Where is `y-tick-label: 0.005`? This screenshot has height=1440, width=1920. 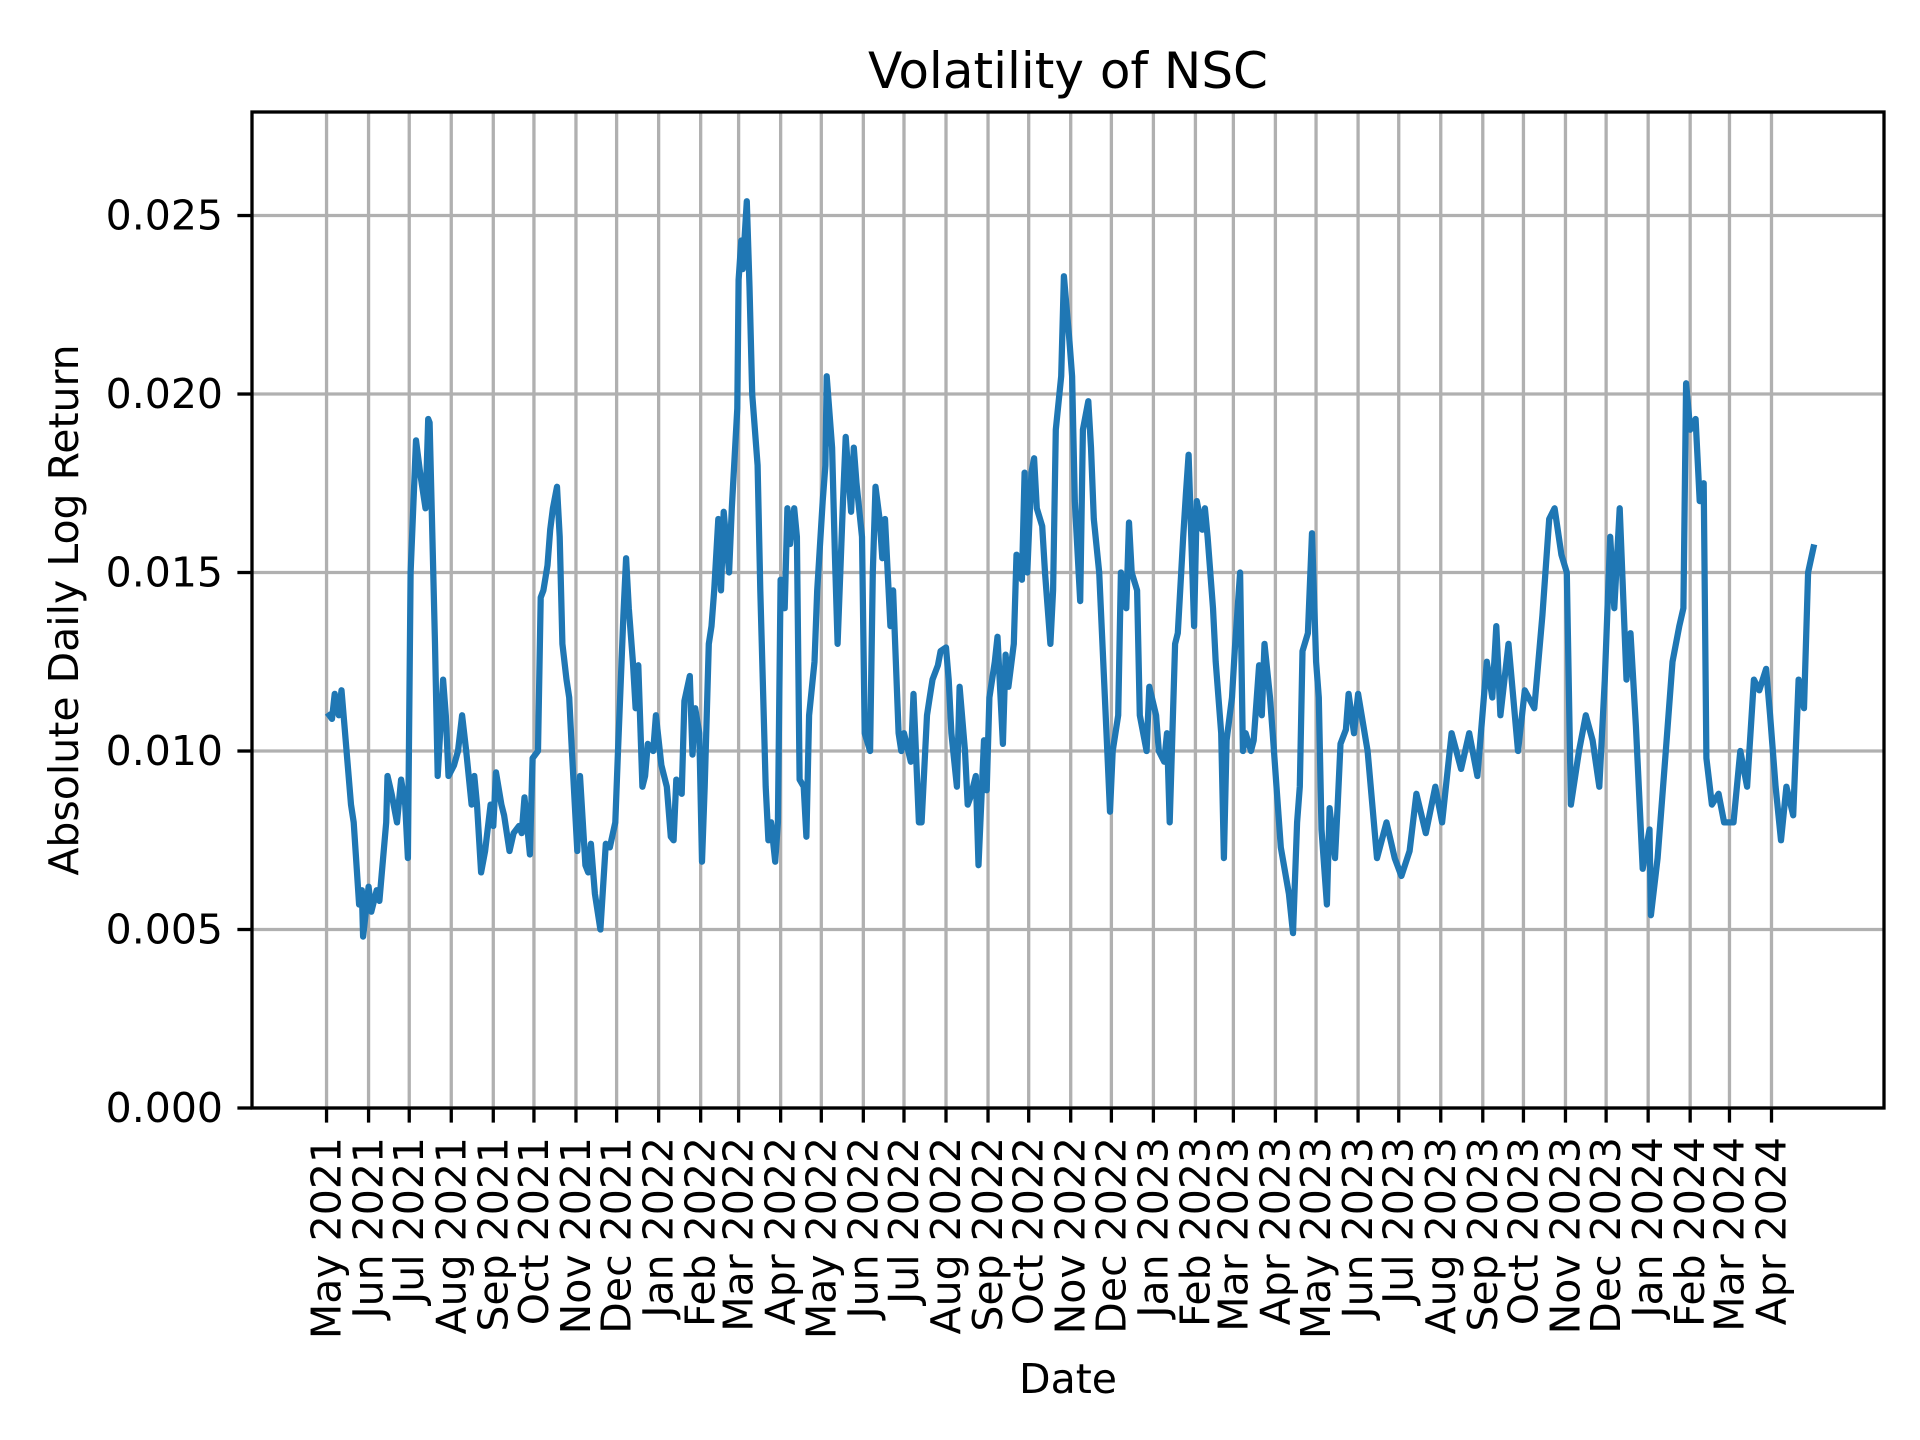
y-tick-label: 0.005 is located at coordinates (164, 930).